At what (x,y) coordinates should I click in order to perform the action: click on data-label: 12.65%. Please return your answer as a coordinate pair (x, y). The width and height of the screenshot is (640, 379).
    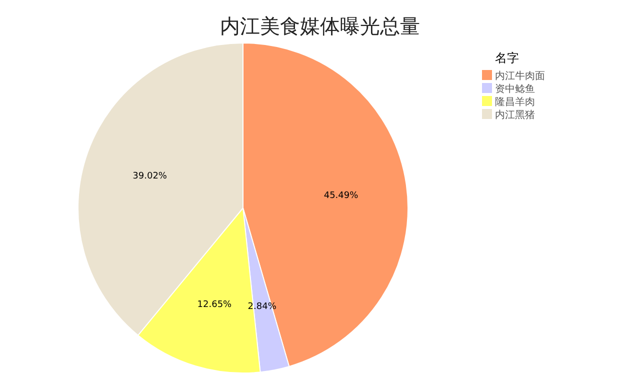
    Looking at the image, I should click on (214, 305).